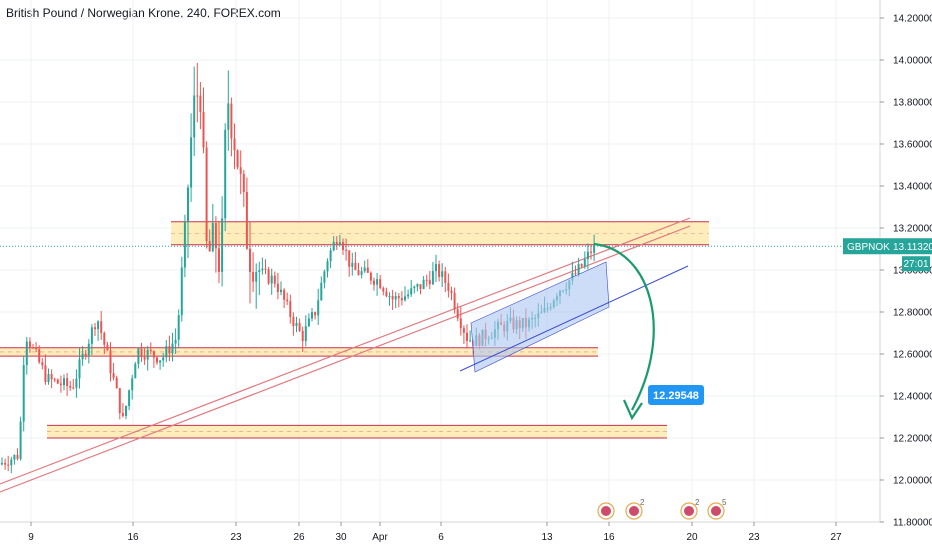 This screenshot has width=932, height=550. I want to click on x-tick-label: 23, so click(754, 537).